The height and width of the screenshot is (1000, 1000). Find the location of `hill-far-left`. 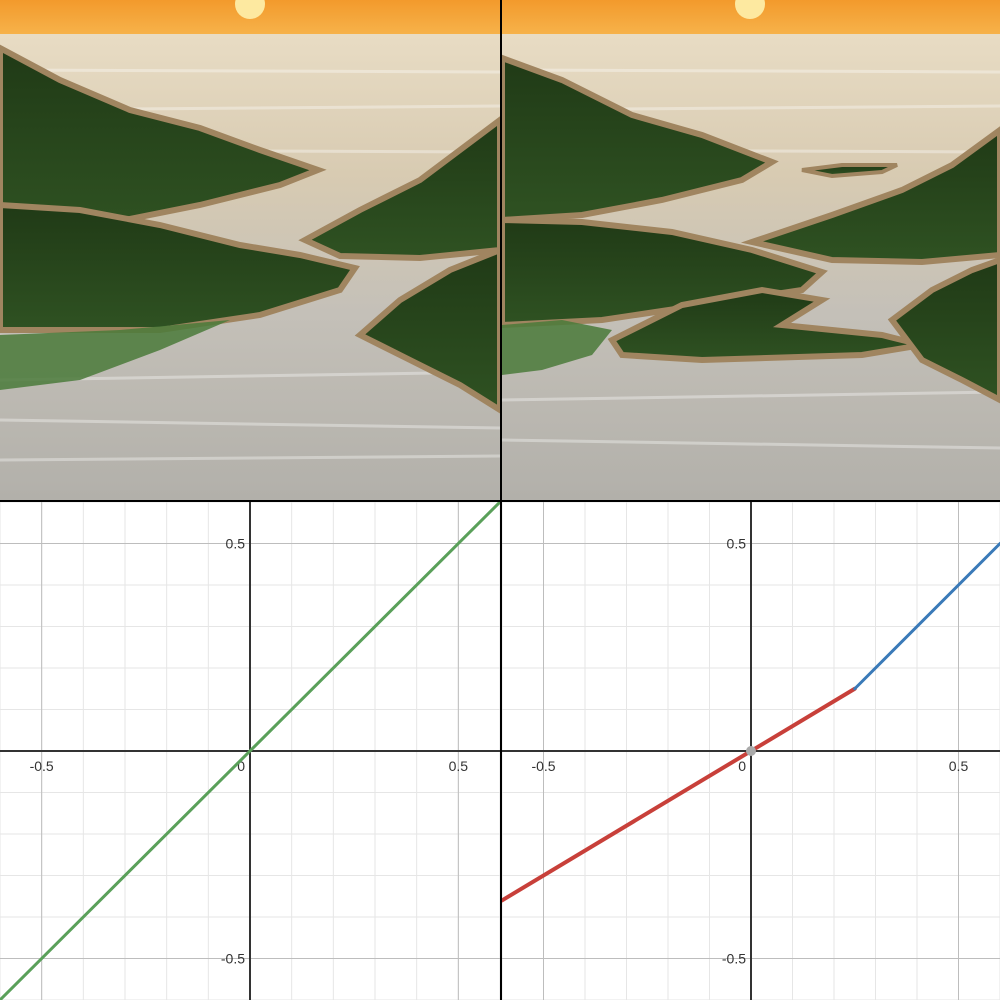

hill-far-left is located at coordinates (640, 139).